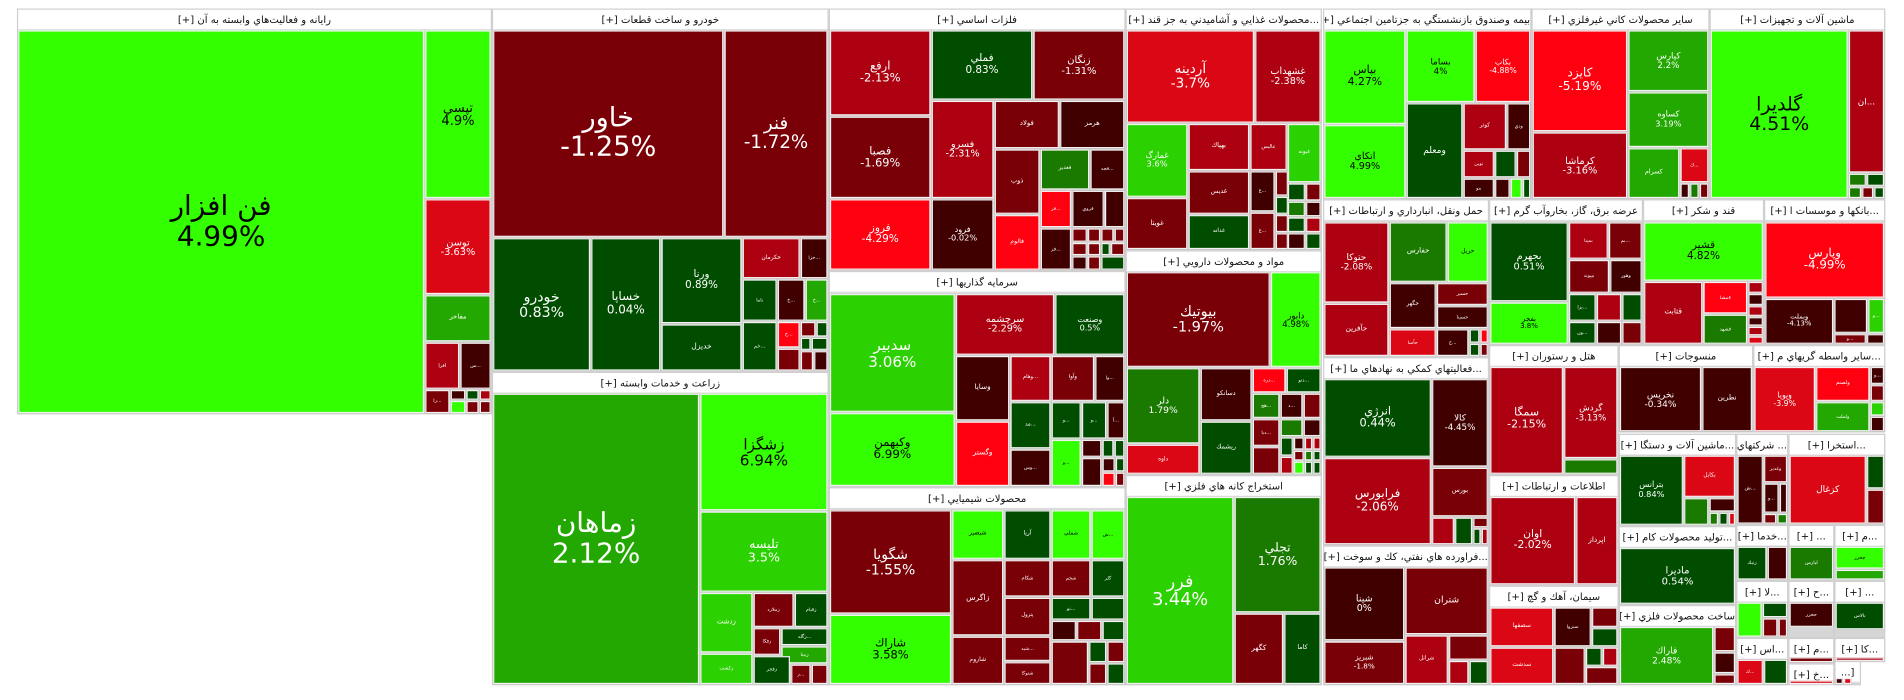 The image size is (1904, 700). Describe the element at coordinates (1071, 608) in the screenshot. I see `stock-tile: ...نو` at that location.